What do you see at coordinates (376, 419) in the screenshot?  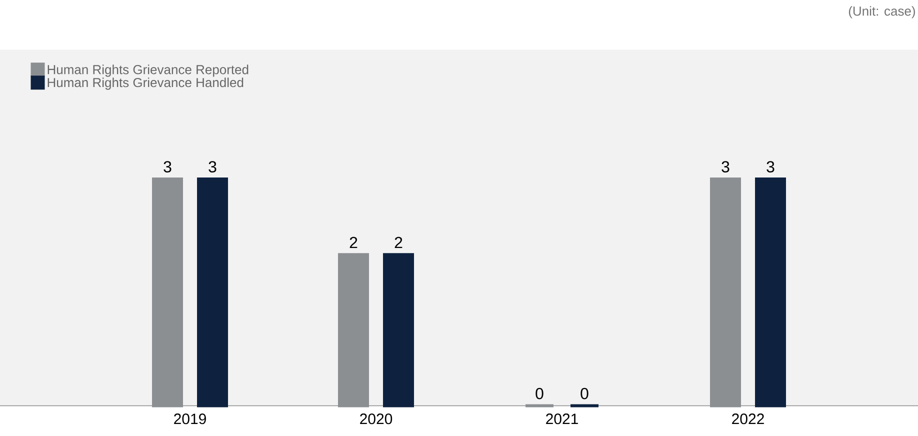 I see `x-tick-label: 2020` at bounding box center [376, 419].